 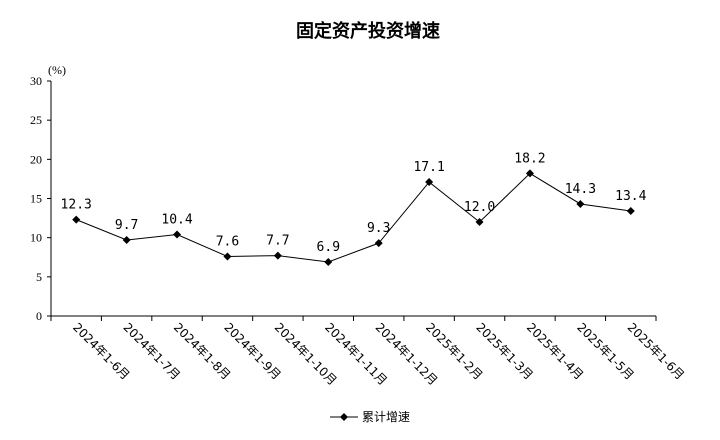 What do you see at coordinates (580, 189) in the screenshot?
I see `data-label: 14.3` at bounding box center [580, 189].